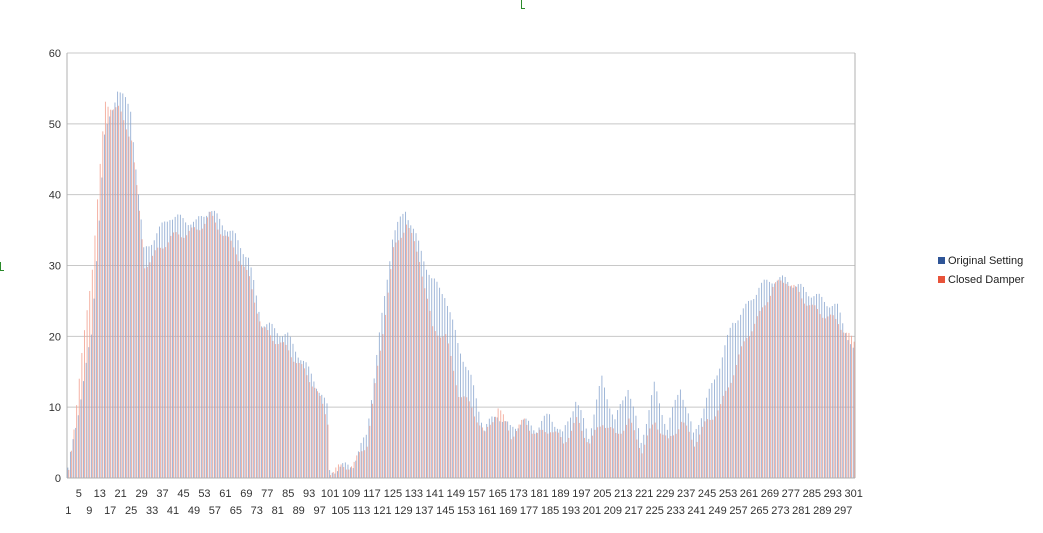 The width and height of the screenshot is (1043, 533). Describe the element at coordinates (320, 511) in the screenshot. I see `x-tick-label: 97` at that location.